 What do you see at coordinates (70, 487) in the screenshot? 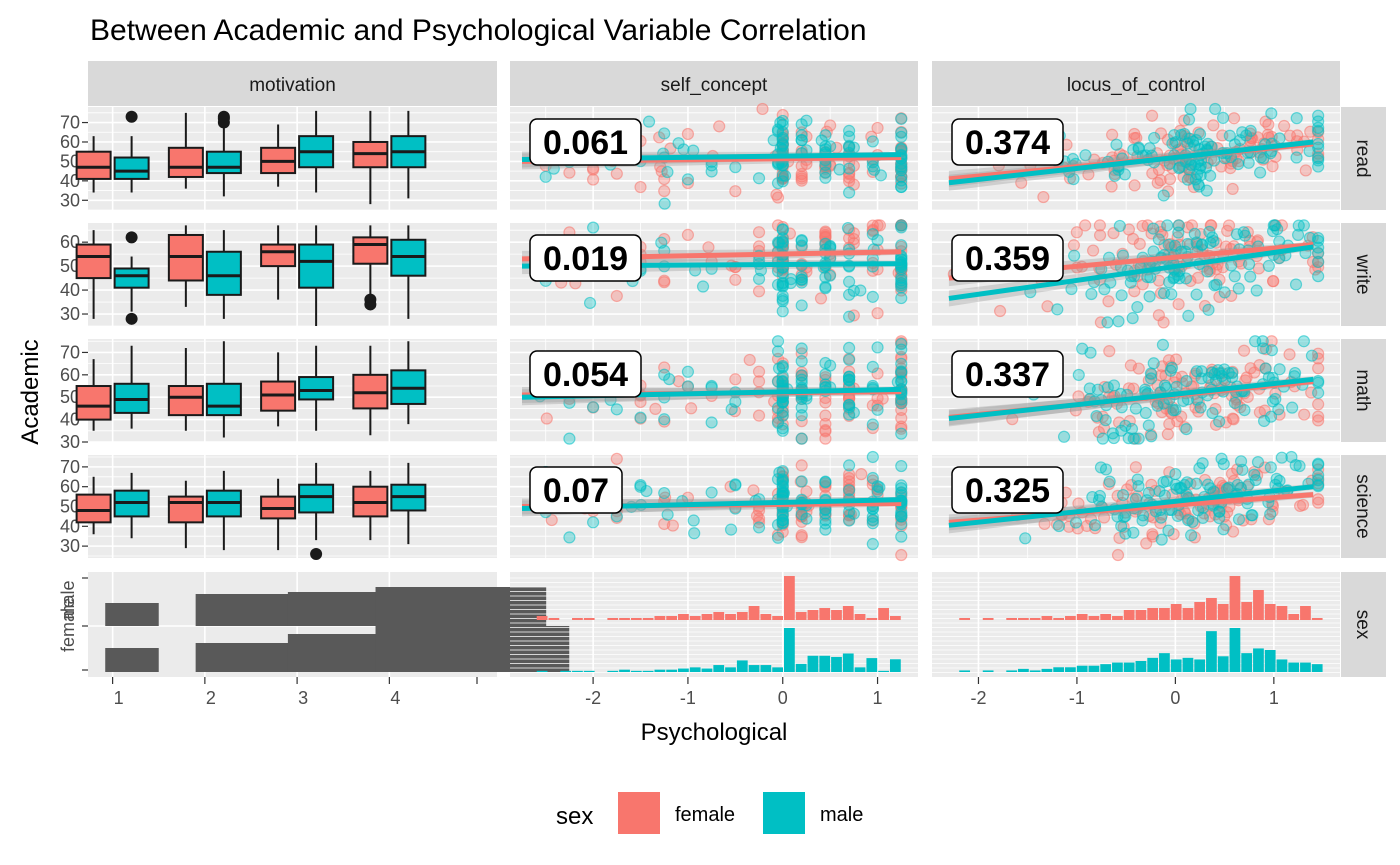
I see `y-tick-label: 60` at bounding box center [70, 487].